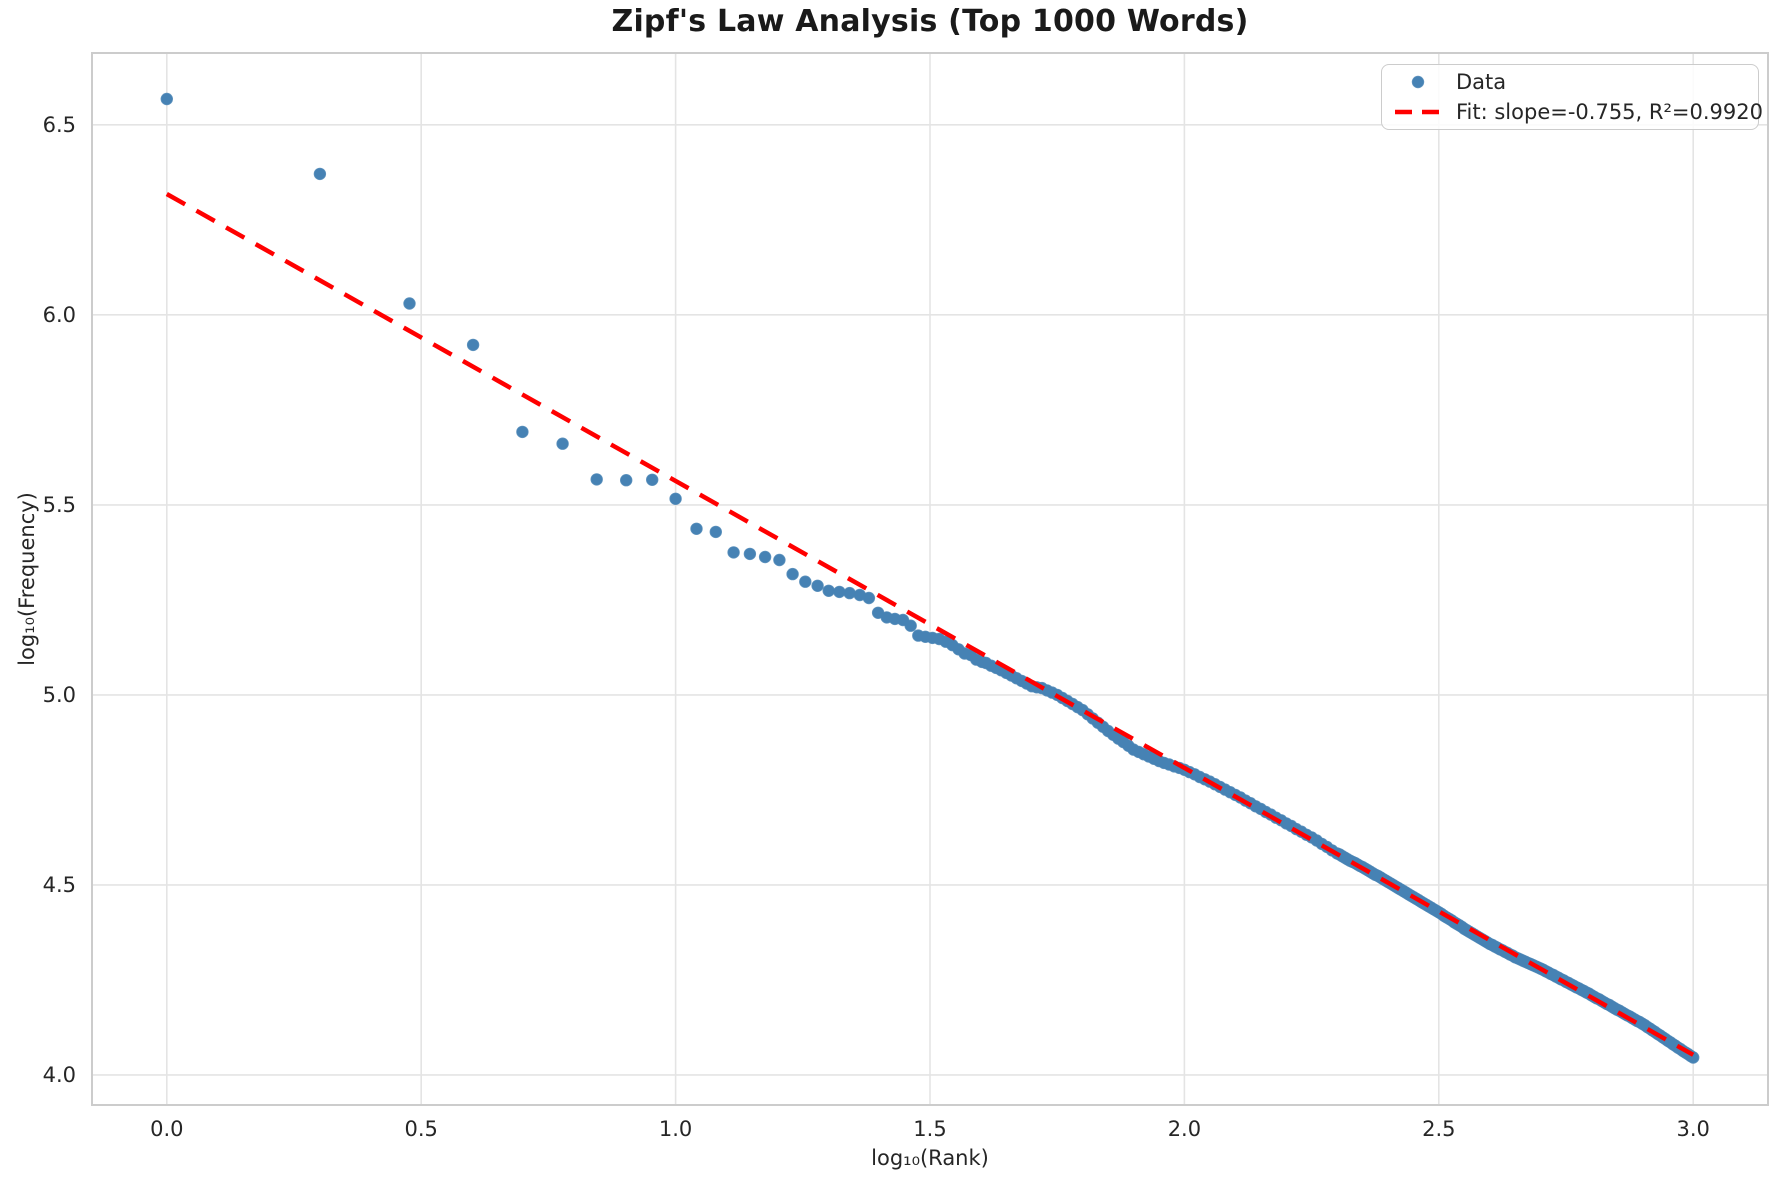 Image resolution: width=1784 pixels, height=1185 pixels. Describe the element at coordinates (1184, 1129) in the screenshot. I see `x-tick-label: 2.0` at that location.